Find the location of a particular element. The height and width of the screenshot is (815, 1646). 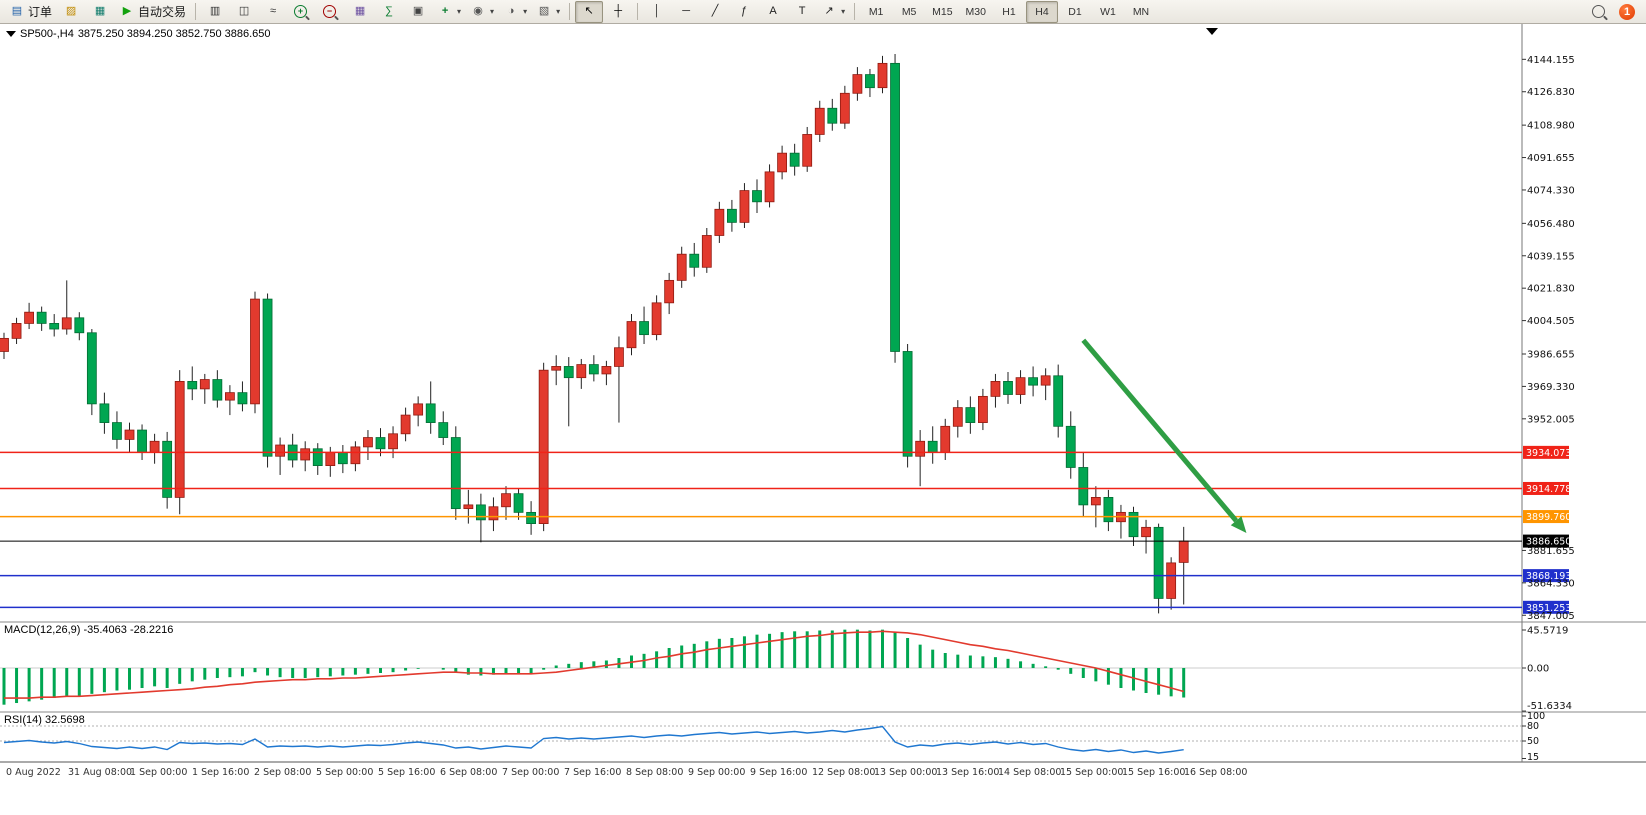

notifications-badge: 1 is located at coordinates (1627, 11).